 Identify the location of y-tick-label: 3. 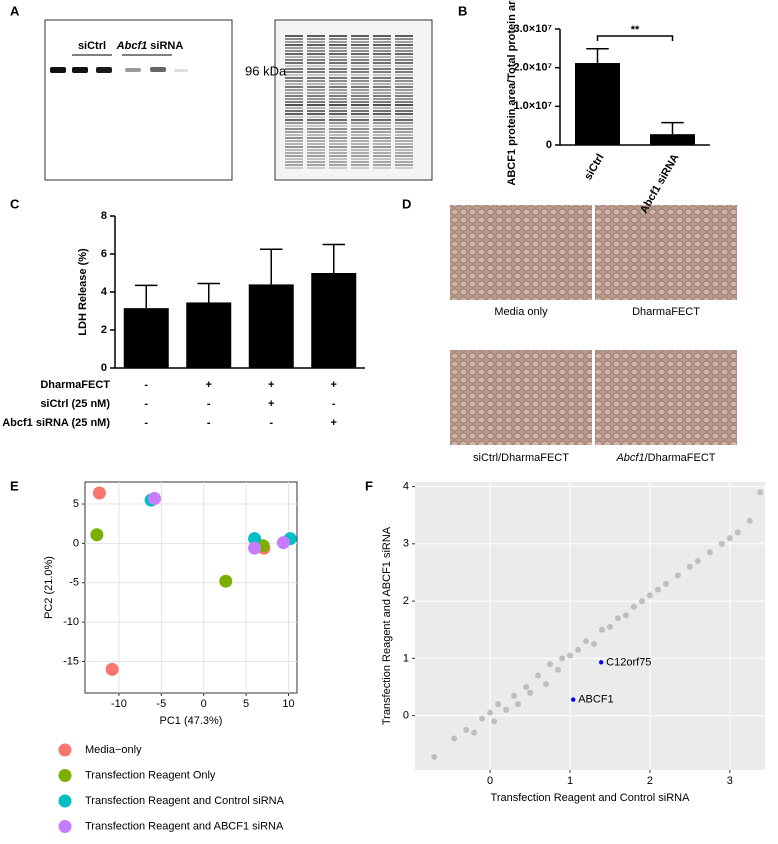
(406, 544).